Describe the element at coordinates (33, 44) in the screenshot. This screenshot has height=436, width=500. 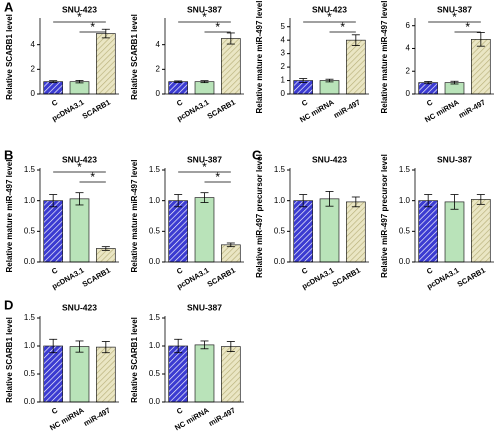
I see `y-tick-label: 4` at that location.